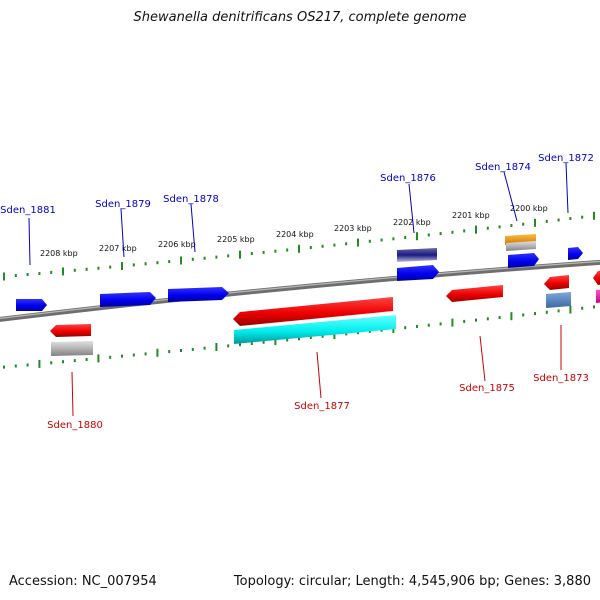 This screenshot has width=600, height=600. Describe the element at coordinates (503, 167) in the screenshot. I see `gene-label-sden-1874: Sden_1874` at that location.